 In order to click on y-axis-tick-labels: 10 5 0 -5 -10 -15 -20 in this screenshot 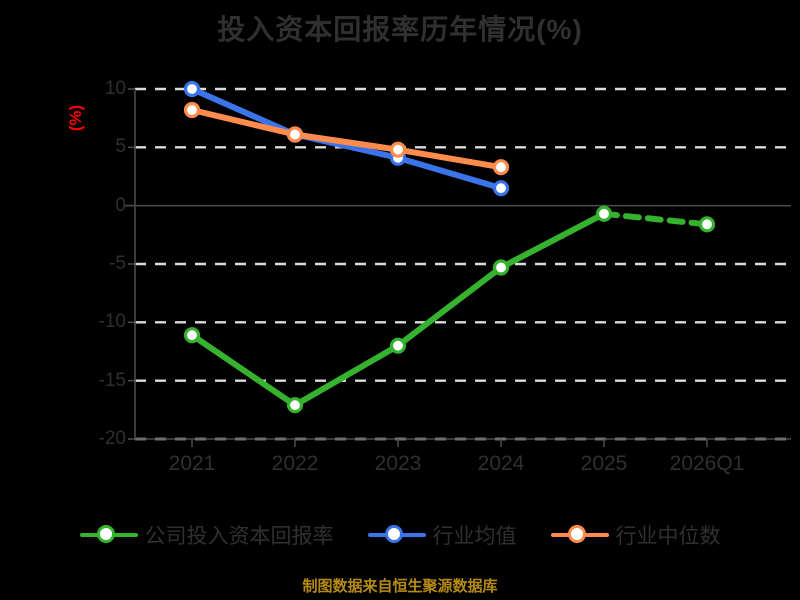, I will do `click(93, 263)`.